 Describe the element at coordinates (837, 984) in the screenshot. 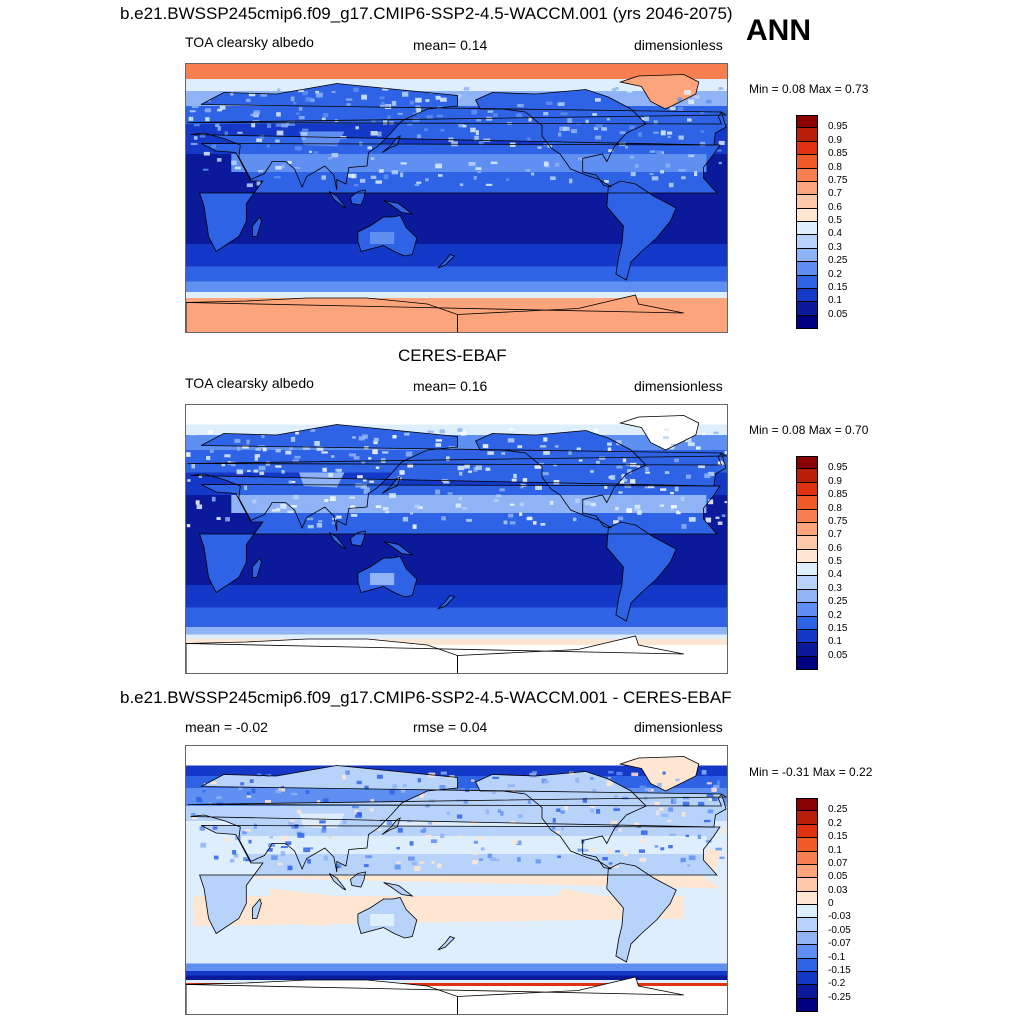

I see `colorbar-tick-label: -0.2` at that location.